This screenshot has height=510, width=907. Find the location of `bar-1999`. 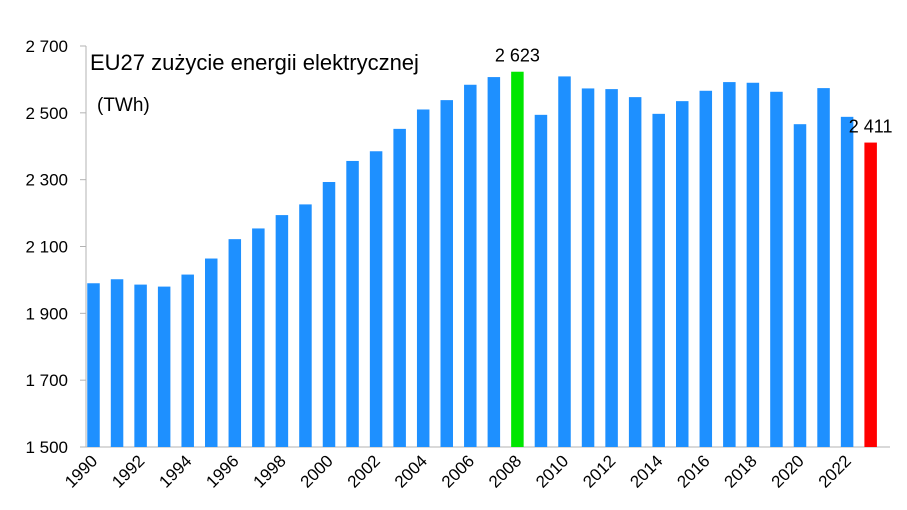

bar-1999 is located at coordinates (305, 325).